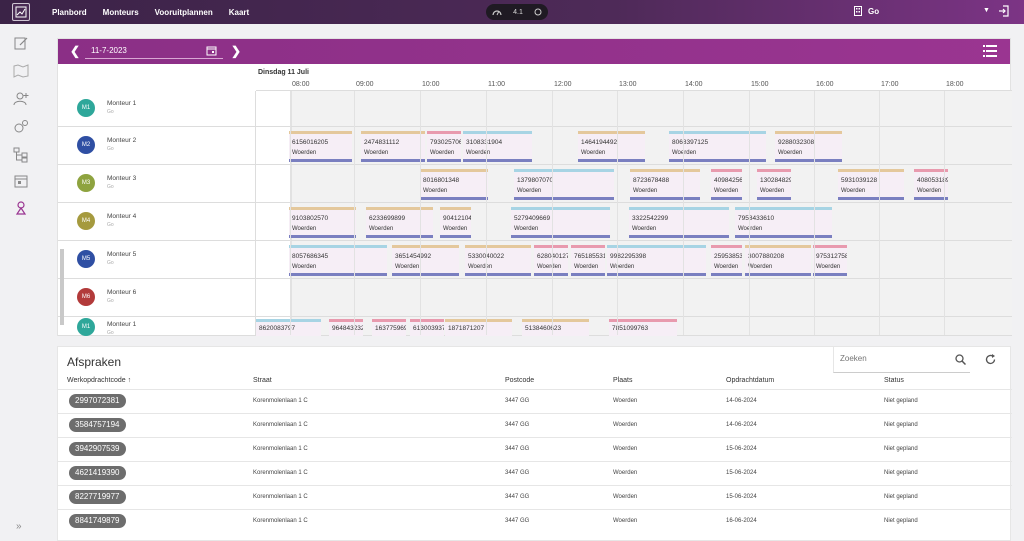  I want to click on appointment-block: 9041210415 Woerden, so click(455, 222).